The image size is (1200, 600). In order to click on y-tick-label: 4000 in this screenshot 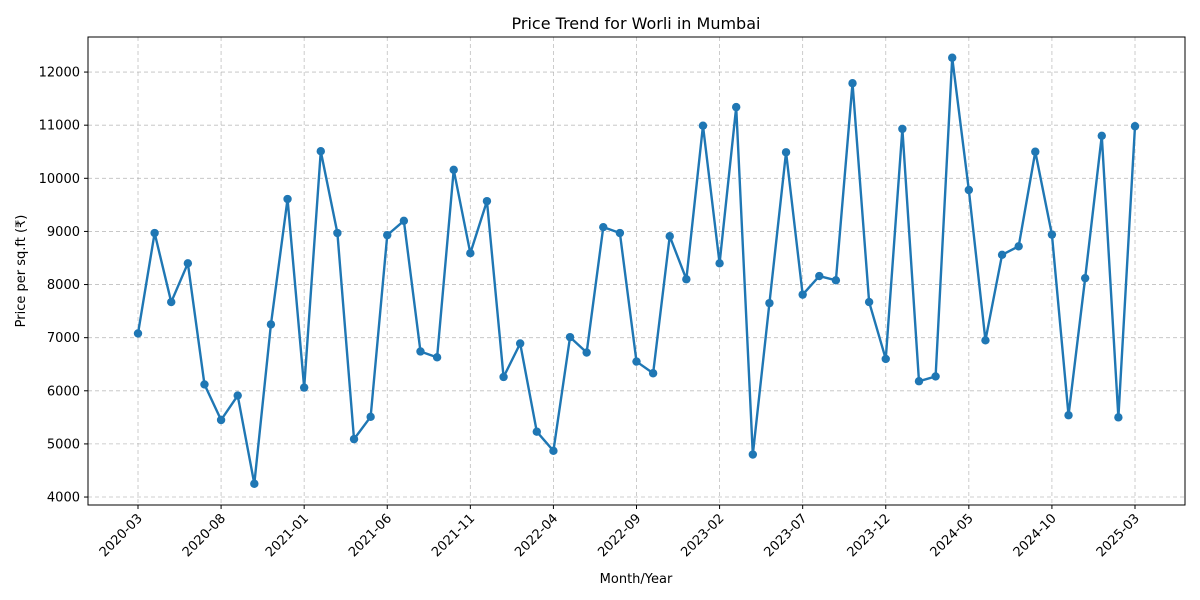, I will do `click(63, 498)`.